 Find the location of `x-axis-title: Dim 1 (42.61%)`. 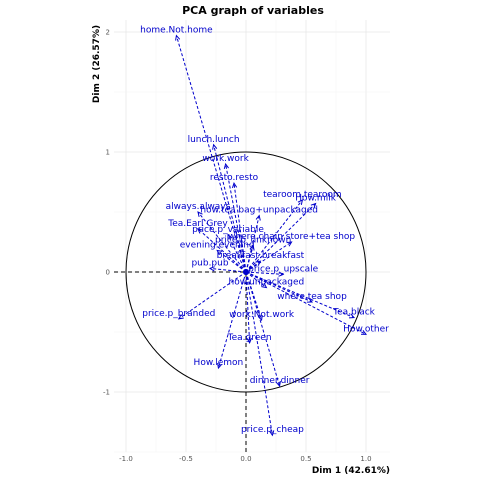

x-axis-title: Dim 1 (42.61%) is located at coordinates (351, 471).